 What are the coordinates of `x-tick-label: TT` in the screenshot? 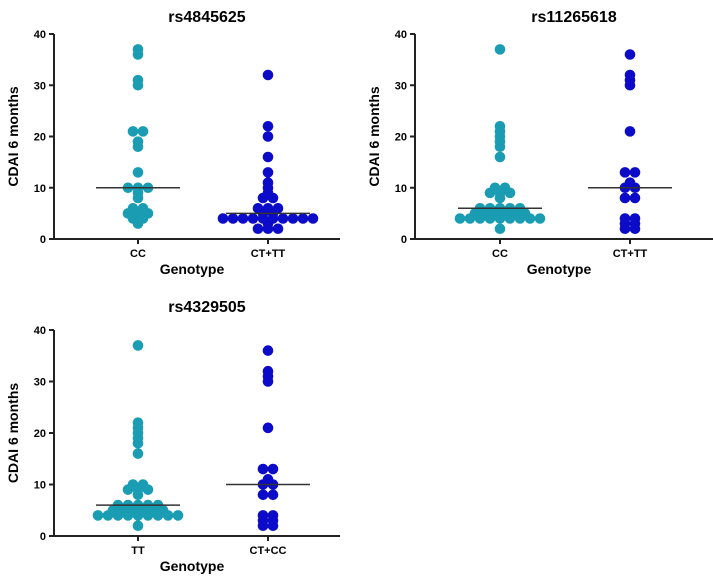 It's located at (138, 551).